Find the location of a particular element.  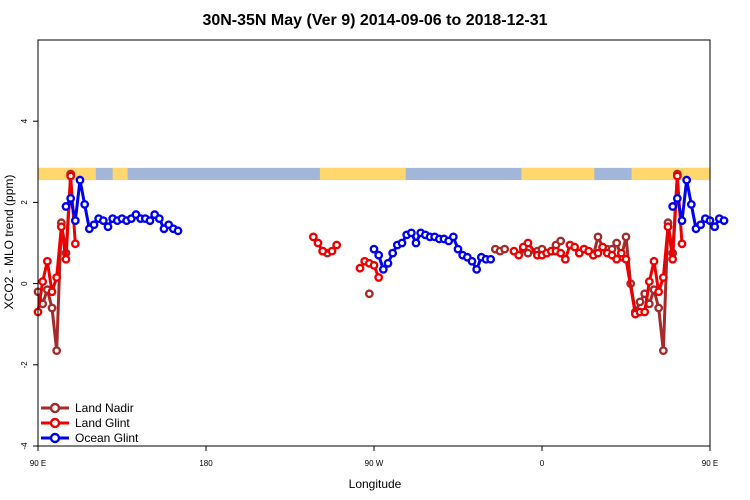

x-tick-label-4: 90 E is located at coordinates (710, 463).